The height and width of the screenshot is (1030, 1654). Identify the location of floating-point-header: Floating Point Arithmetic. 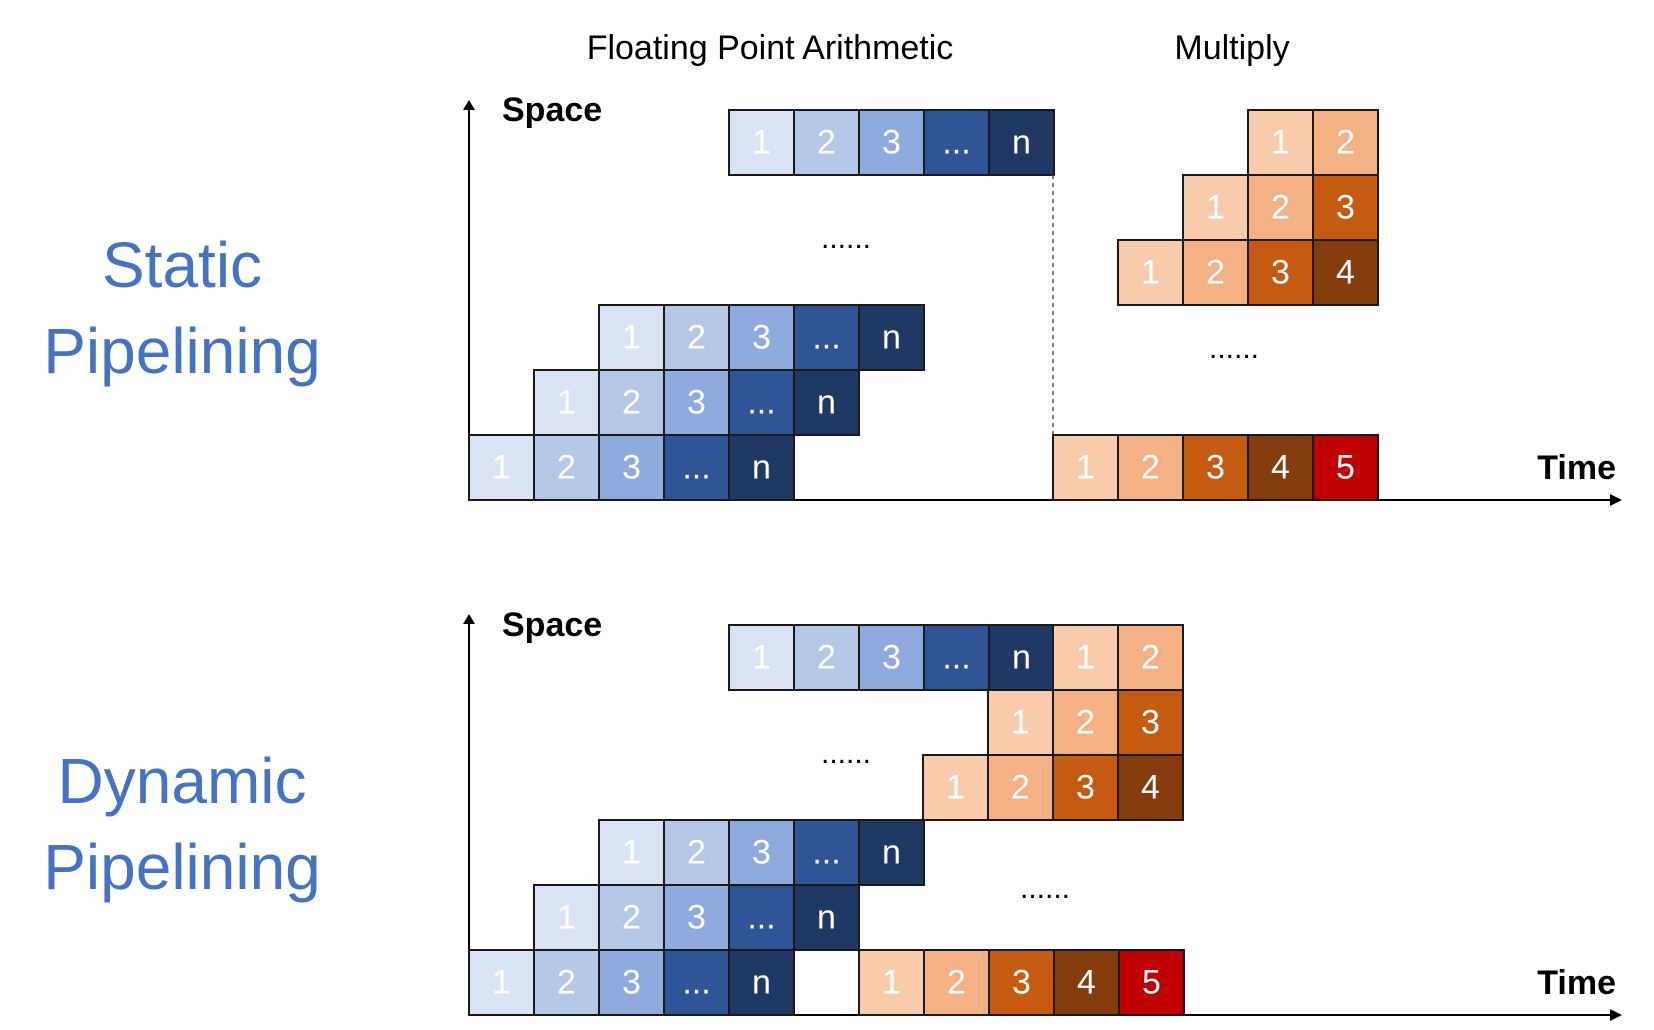
(770, 48).